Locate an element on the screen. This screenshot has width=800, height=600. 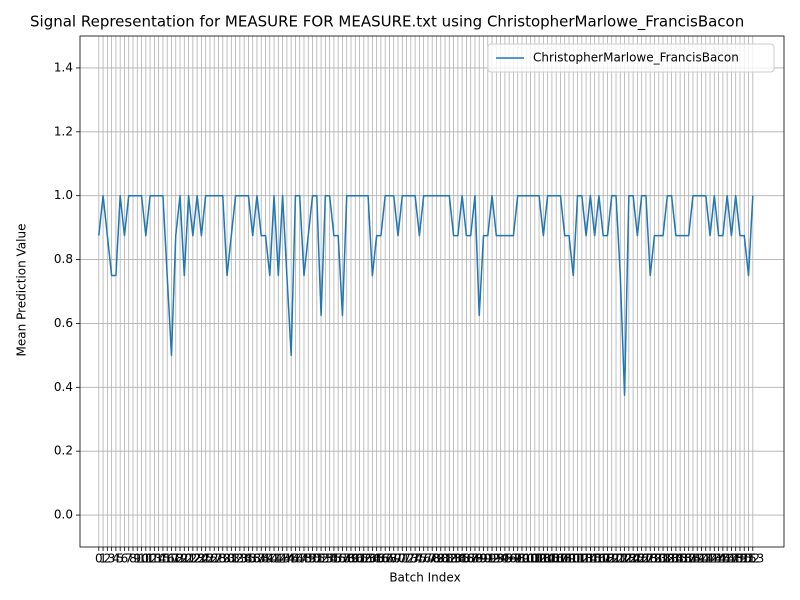
x-tick-label: 83 is located at coordinates (453, 559).